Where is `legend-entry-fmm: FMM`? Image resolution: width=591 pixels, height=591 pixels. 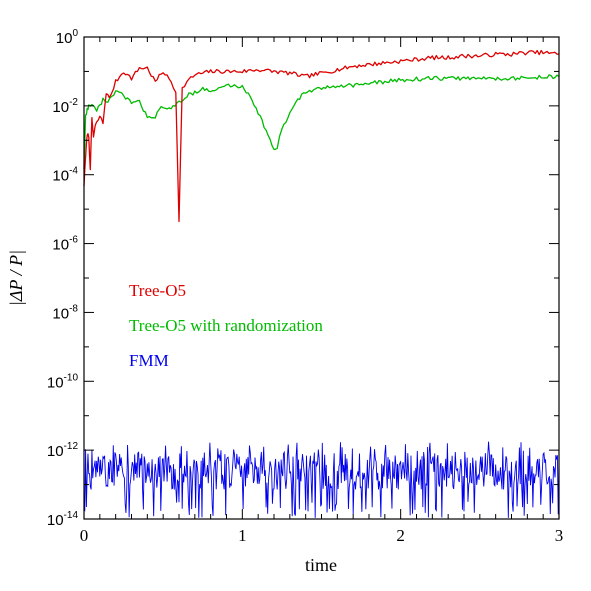
legend-entry-fmm: FMM is located at coordinates (149, 360).